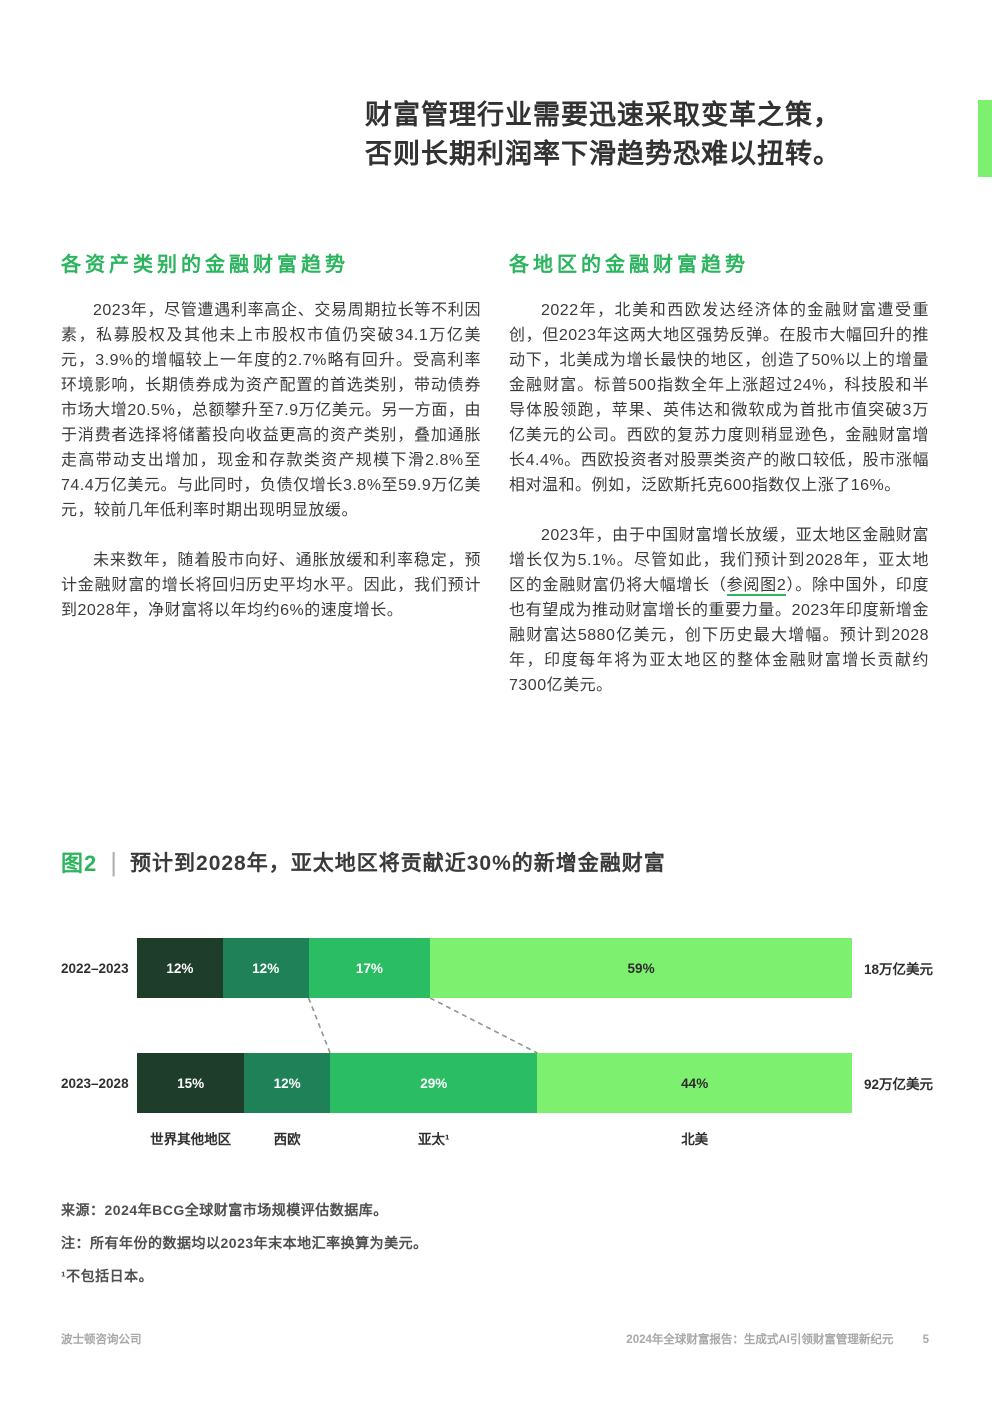 This screenshot has width=992, height=1403. I want to click on bar-segment: 44%, so click(694, 1083).